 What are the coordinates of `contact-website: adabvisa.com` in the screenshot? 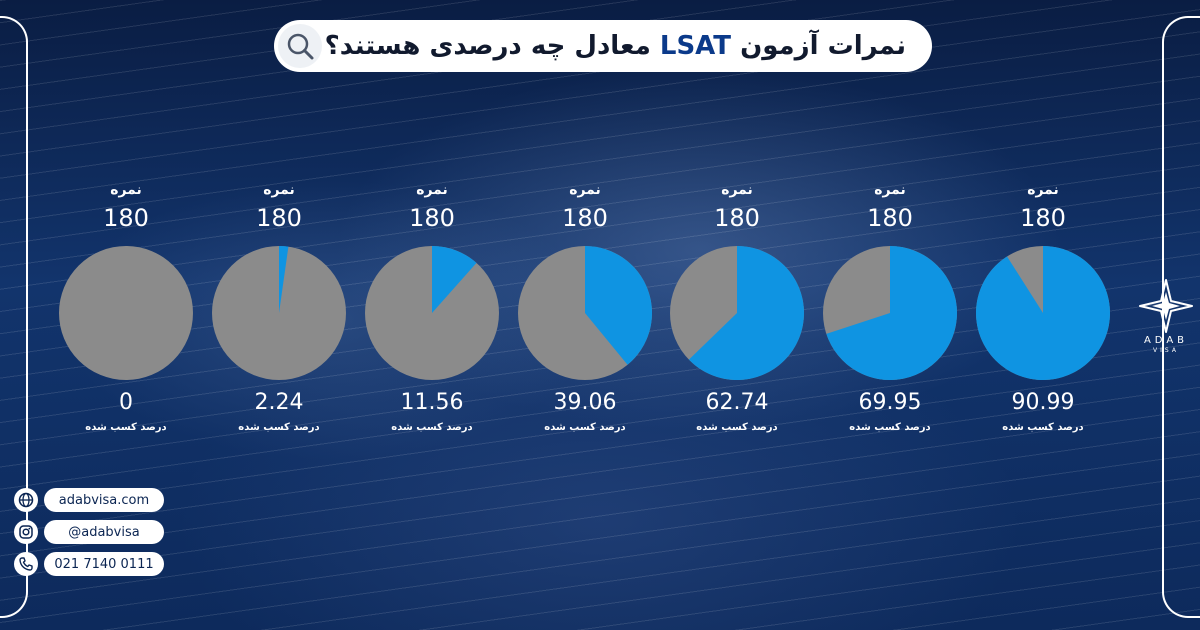 It's located at (89, 500).